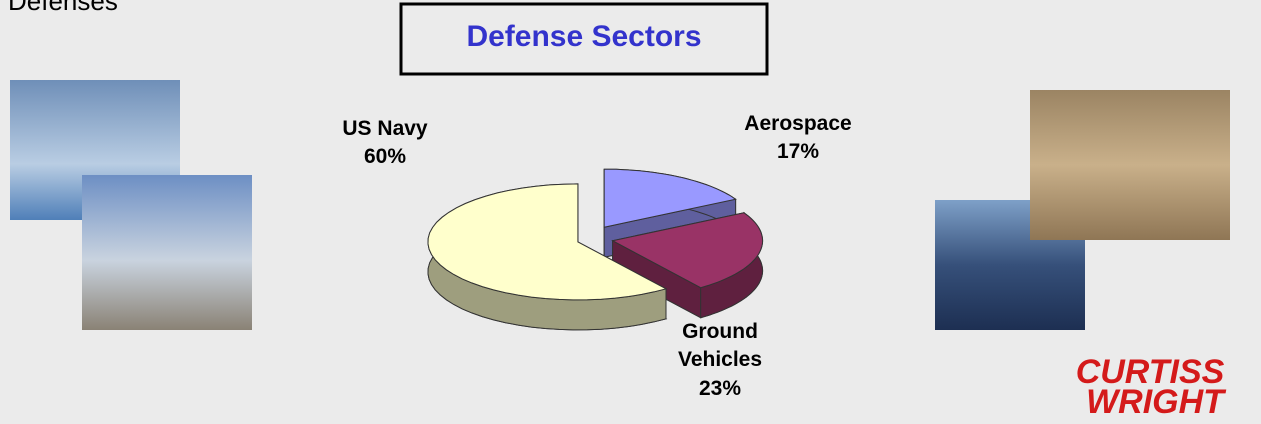 Image resolution: width=1261 pixels, height=424 pixels. Describe the element at coordinates (720, 388) in the screenshot. I see `value-label: 23%` at that location.